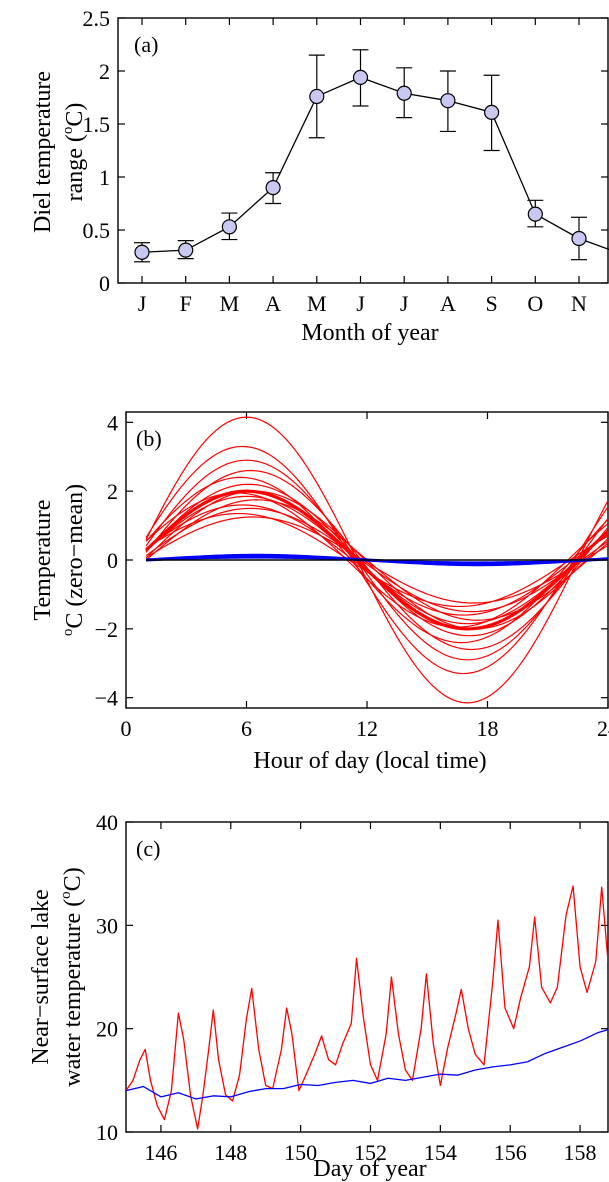 This screenshot has width=609, height=1182. I want to click on panel-b-y-tick-label: −4, so click(106, 698).